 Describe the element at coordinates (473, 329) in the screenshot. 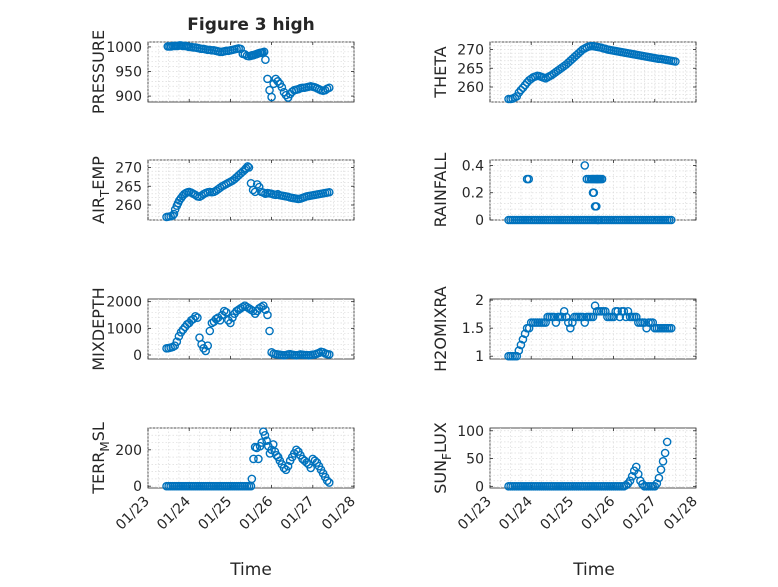

I see `y-tick-label: 1.5` at that location.